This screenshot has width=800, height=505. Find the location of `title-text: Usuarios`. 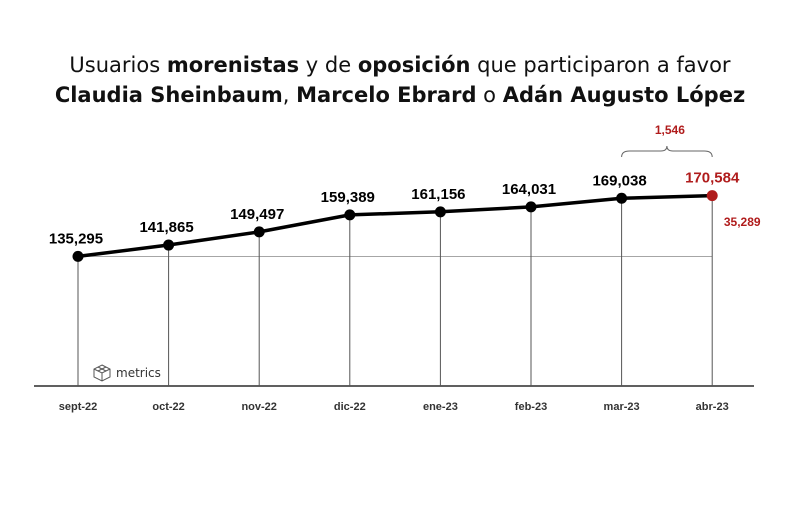

title-text: Usuarios is located at coordinates (118, 65).